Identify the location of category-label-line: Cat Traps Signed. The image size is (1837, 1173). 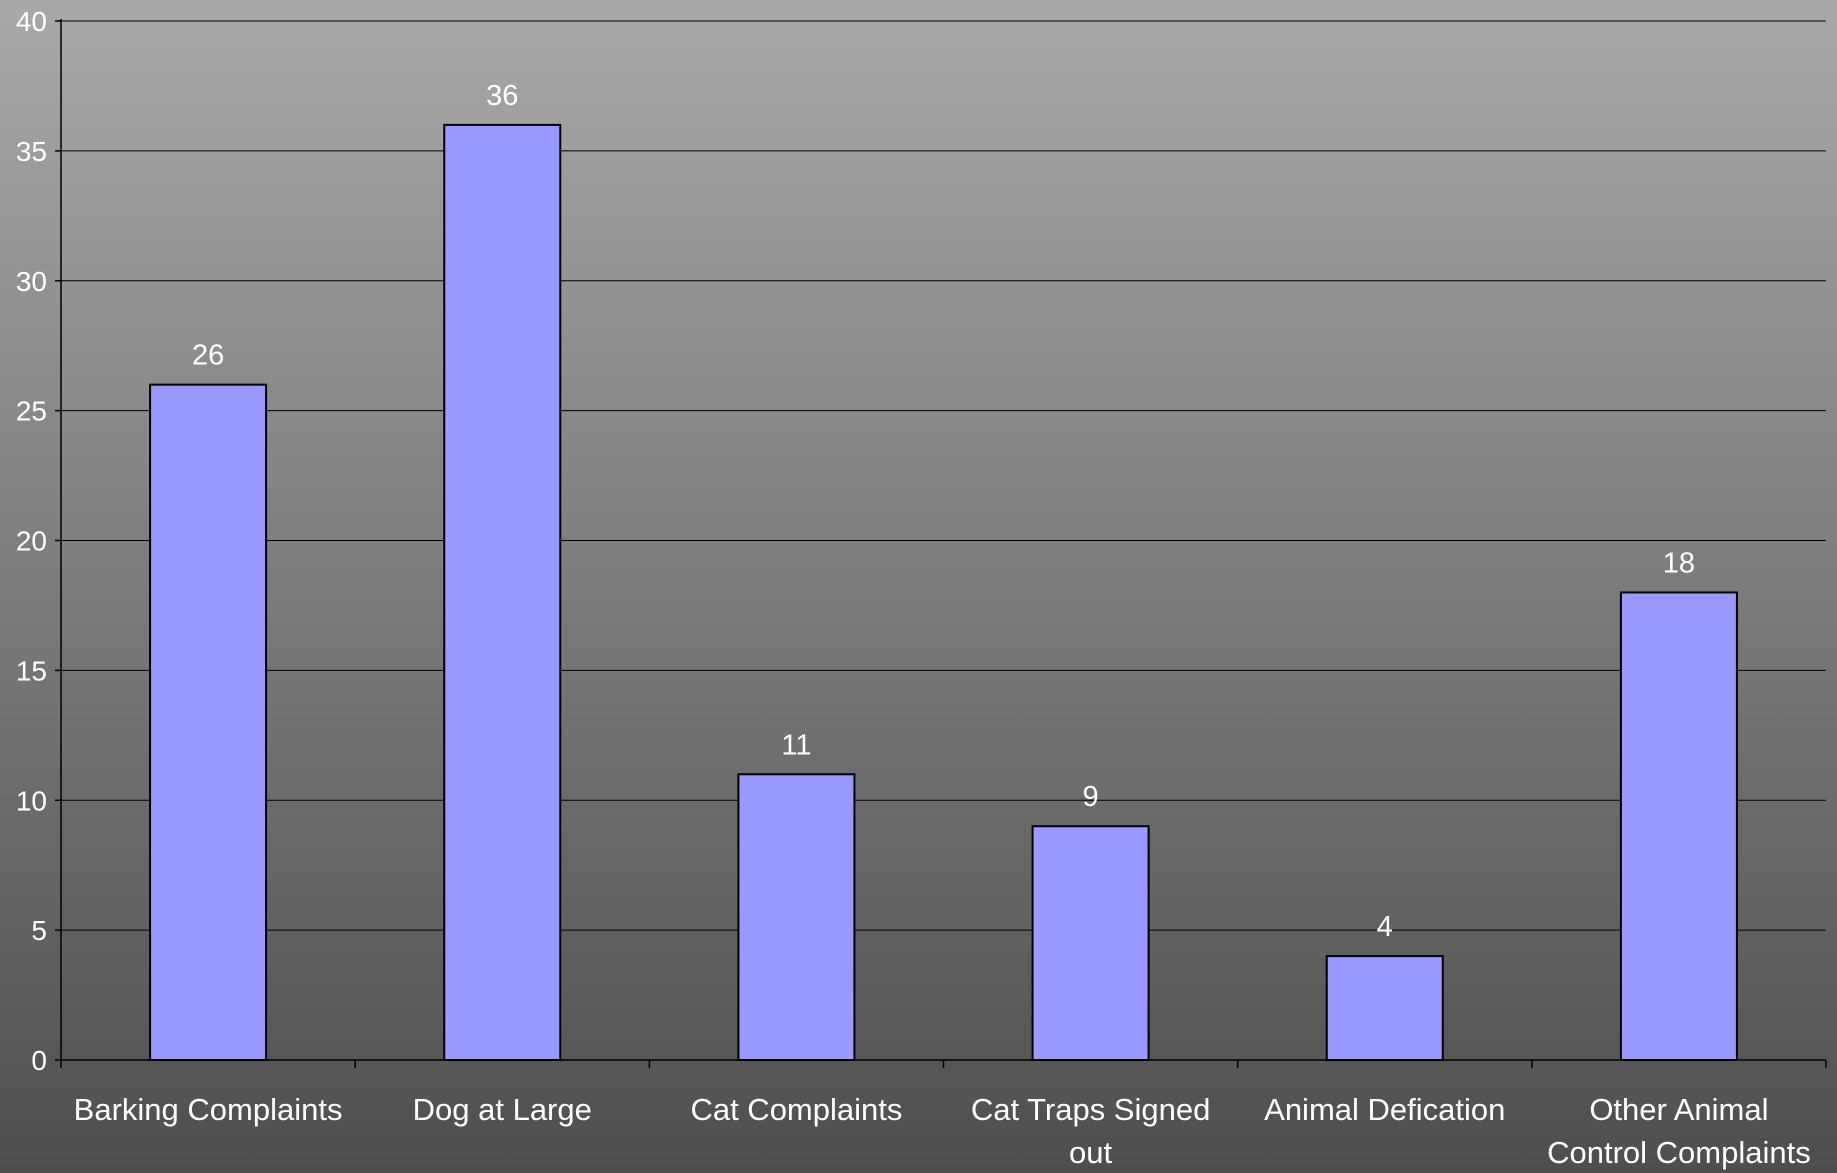
(1091, 1109).